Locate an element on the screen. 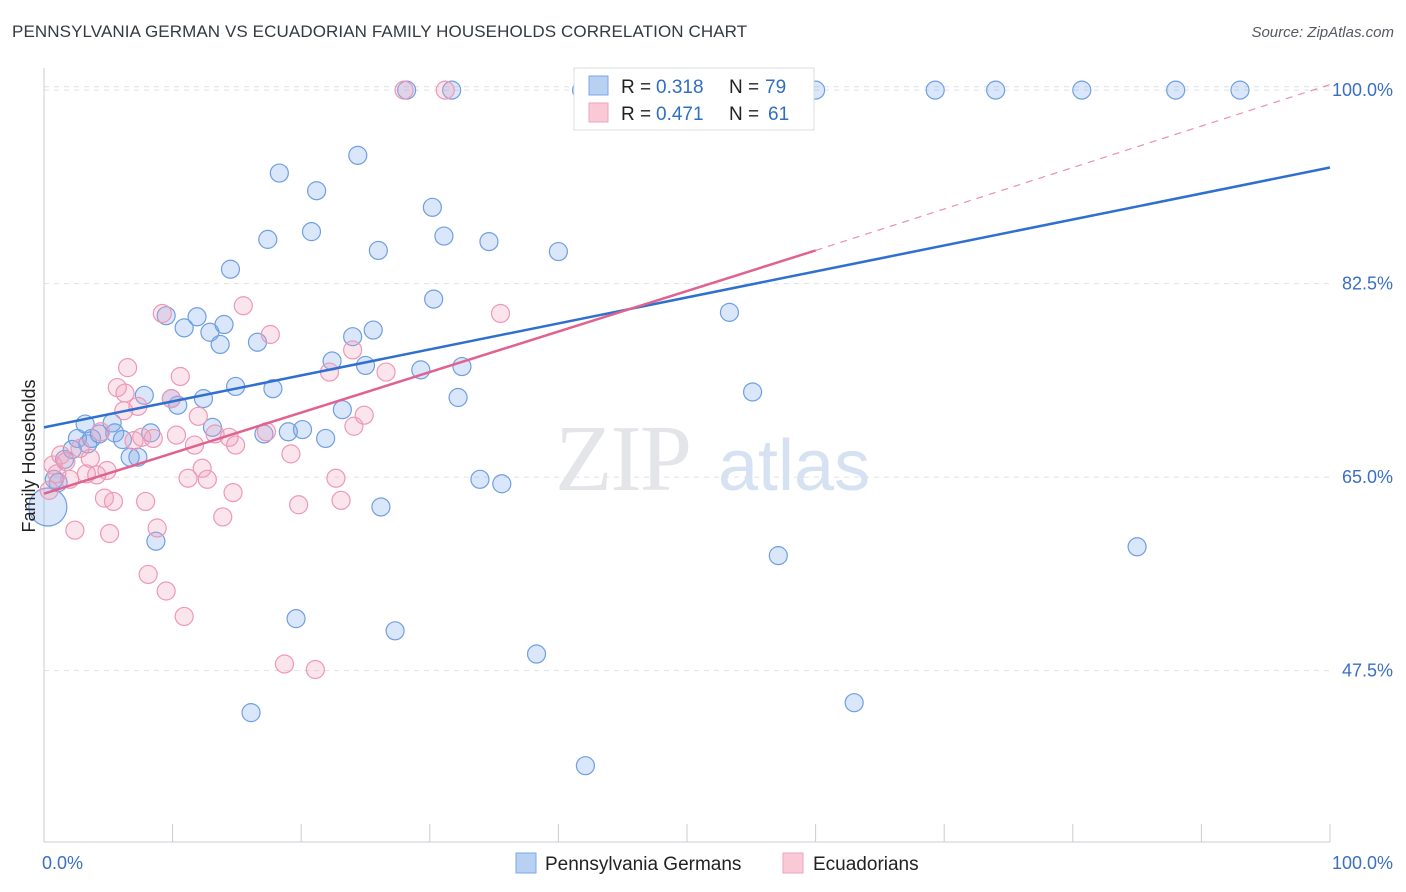  watermark-atlas: atlas is located at coordinates (794, 466).